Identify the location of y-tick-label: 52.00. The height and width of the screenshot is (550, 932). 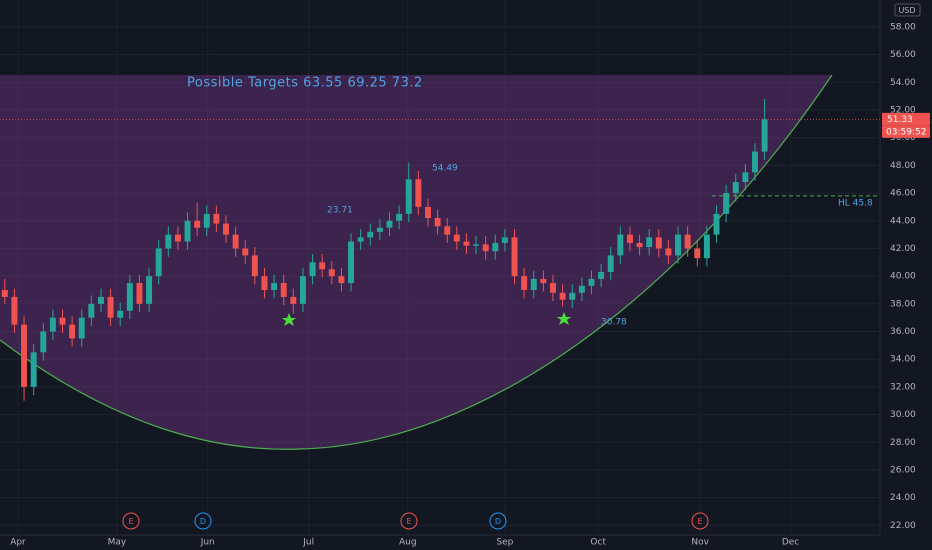
(903, 111).